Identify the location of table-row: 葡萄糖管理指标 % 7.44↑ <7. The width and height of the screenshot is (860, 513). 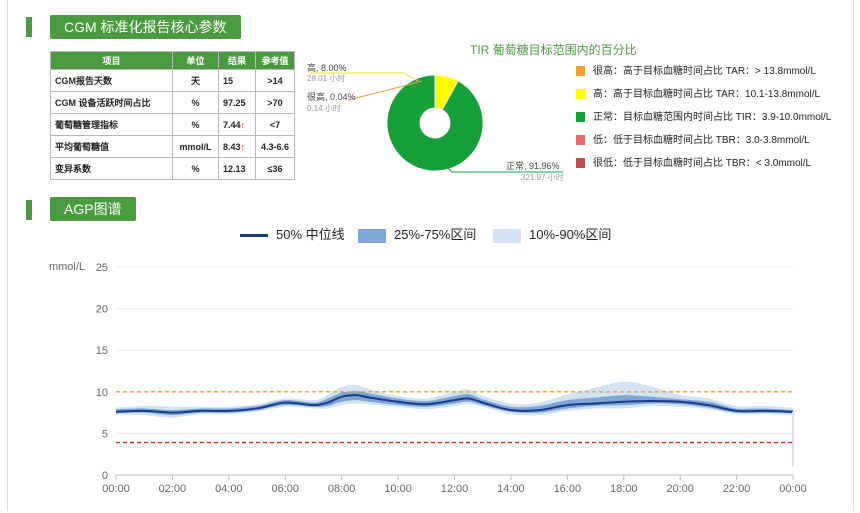
(172, 124).